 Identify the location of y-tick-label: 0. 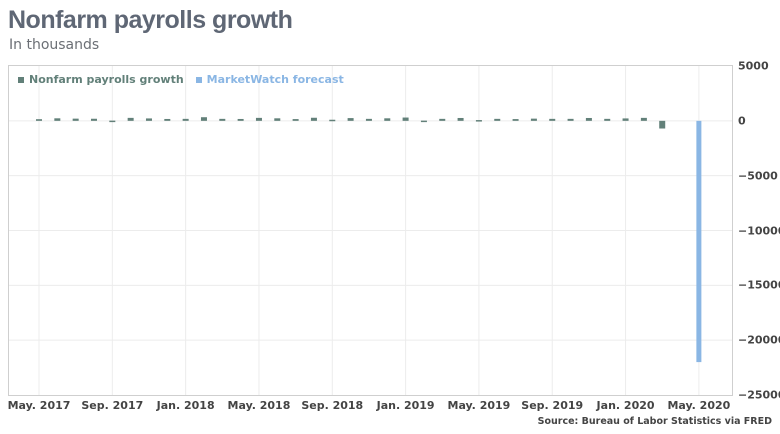
(742, 121).